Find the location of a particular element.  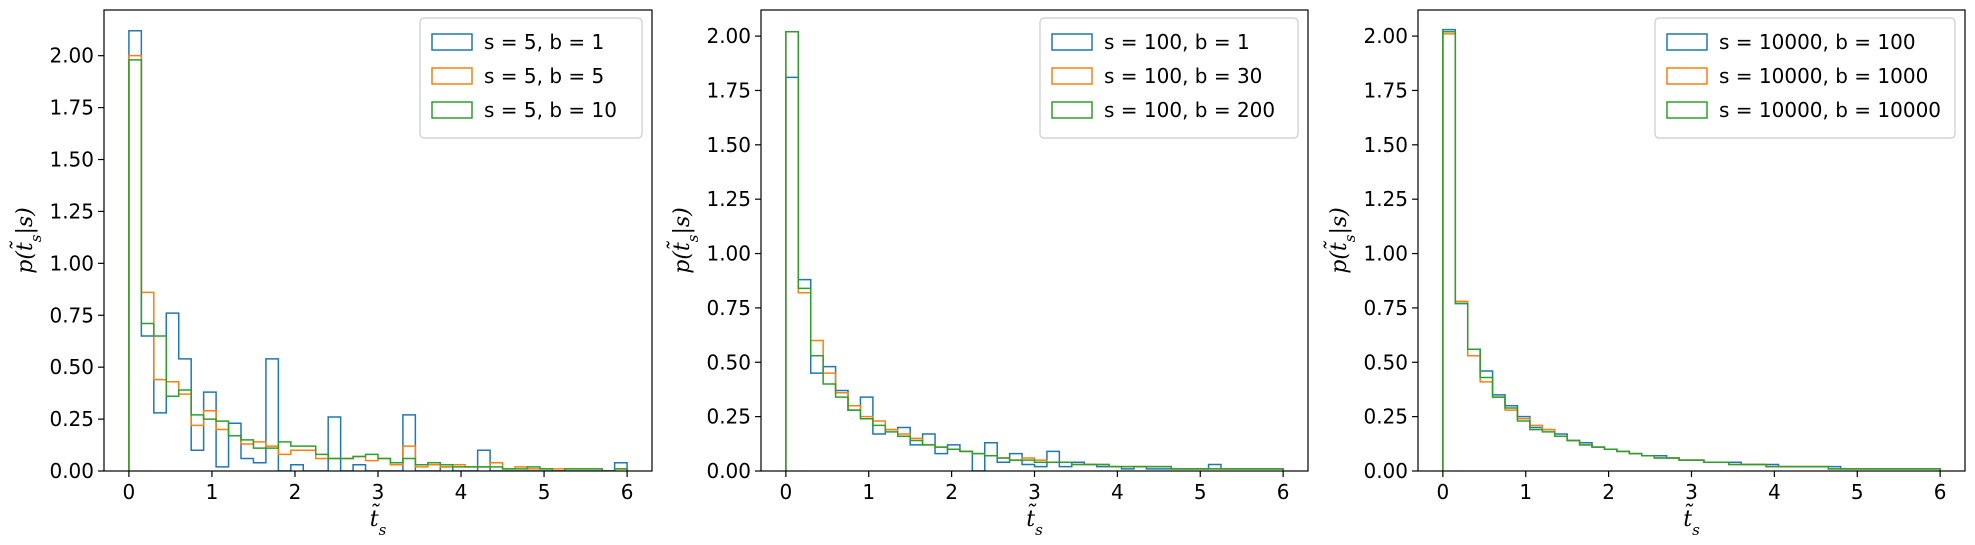

legend-entry-label: s = 100, b = 30 is located at coordinates (1183, 76).